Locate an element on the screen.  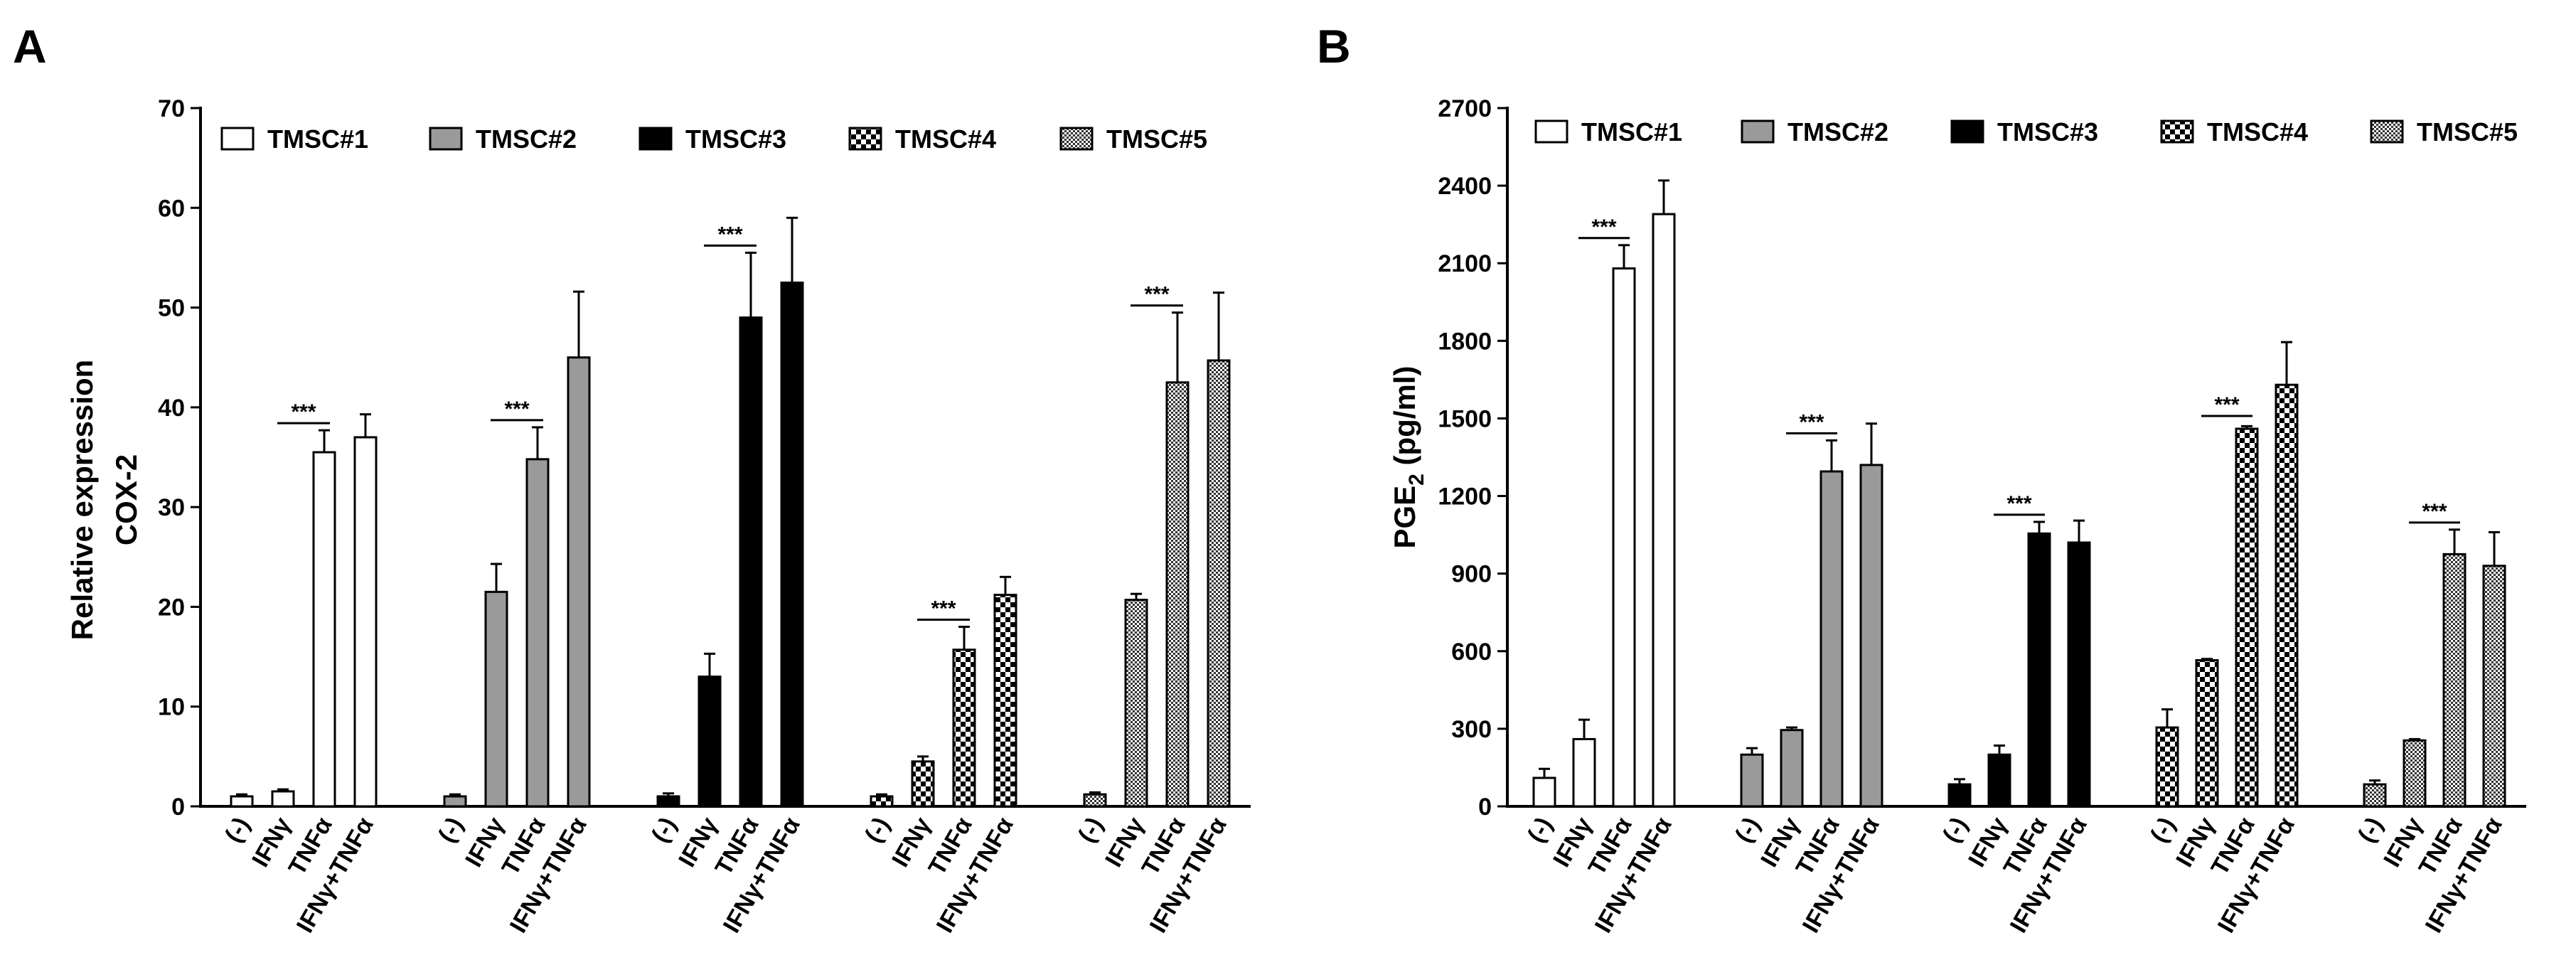
y-tick-label: 50 is located at coordinates (171, 308).